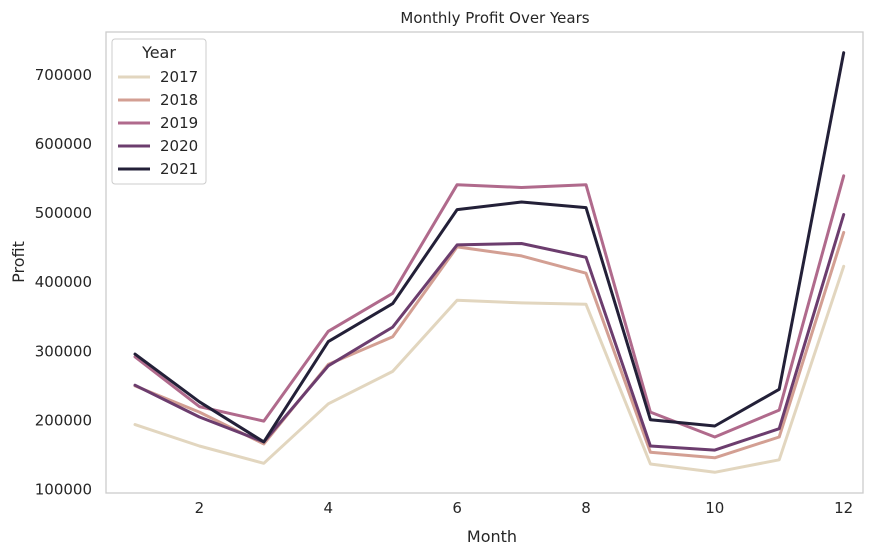 The image size is (889, 556). I want to click on legend-title: Year, so click(158, 52).